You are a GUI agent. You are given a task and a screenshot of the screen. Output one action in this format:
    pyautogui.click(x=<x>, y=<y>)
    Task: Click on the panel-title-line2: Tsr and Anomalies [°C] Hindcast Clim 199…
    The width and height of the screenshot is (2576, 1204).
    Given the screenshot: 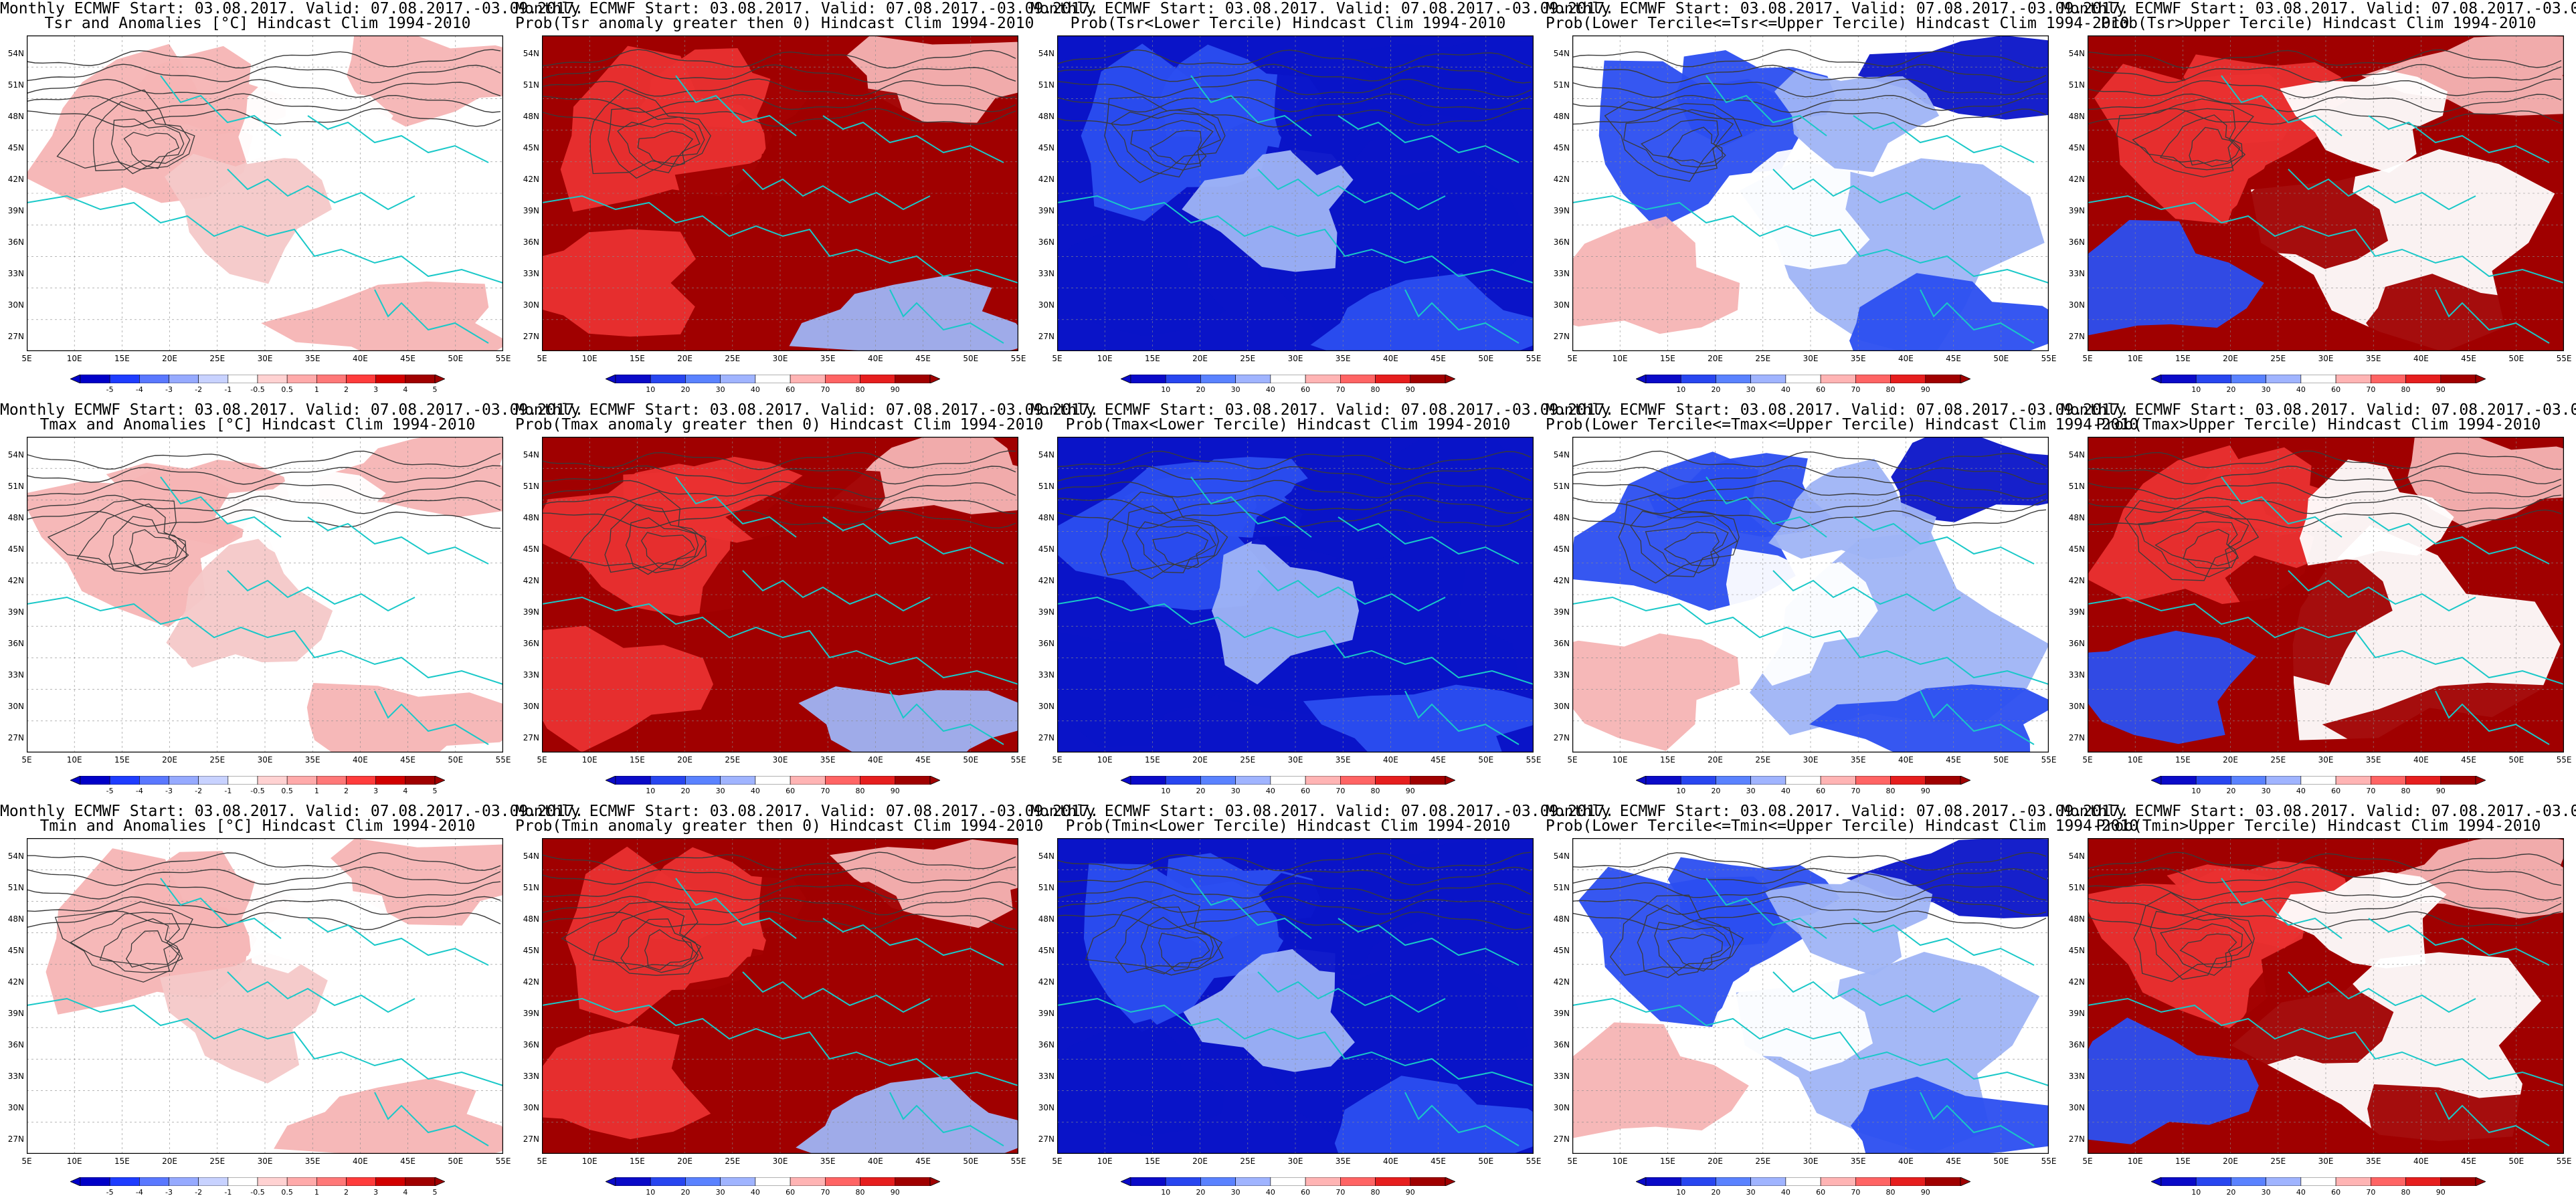 What is the action you would take?
    pyautogui.click(x=257, y=23)
    